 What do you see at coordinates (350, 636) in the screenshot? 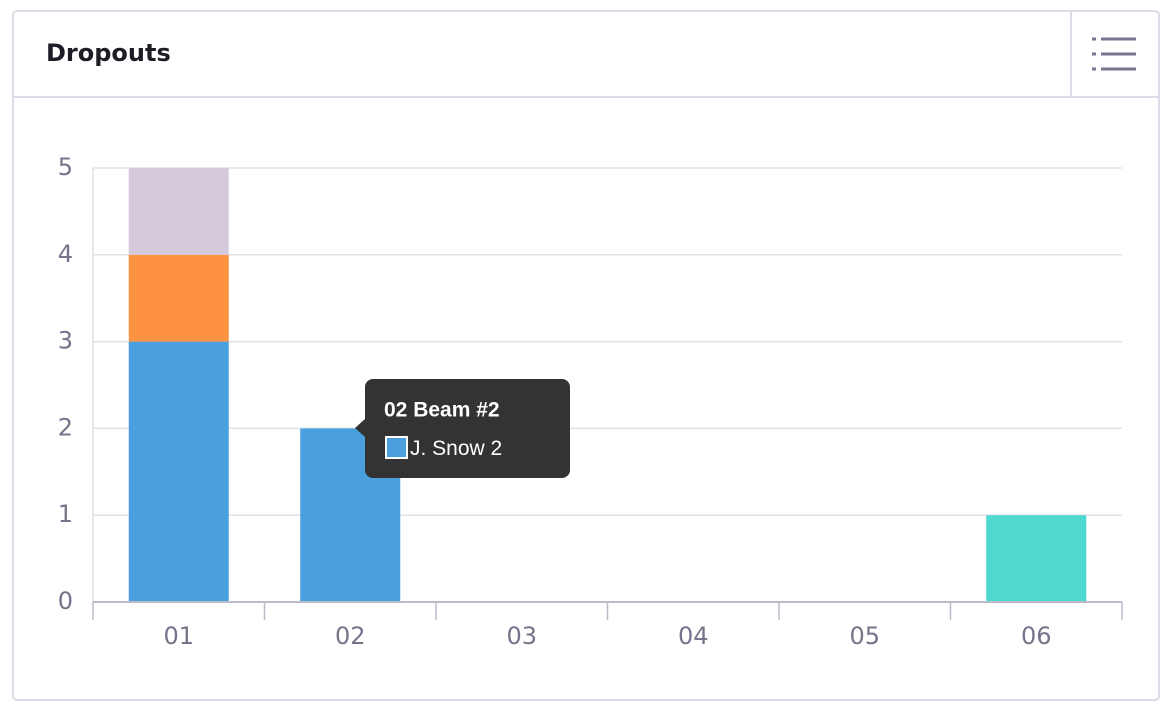
I see `x-tick-label: 02` at bounding box center [350, 636].